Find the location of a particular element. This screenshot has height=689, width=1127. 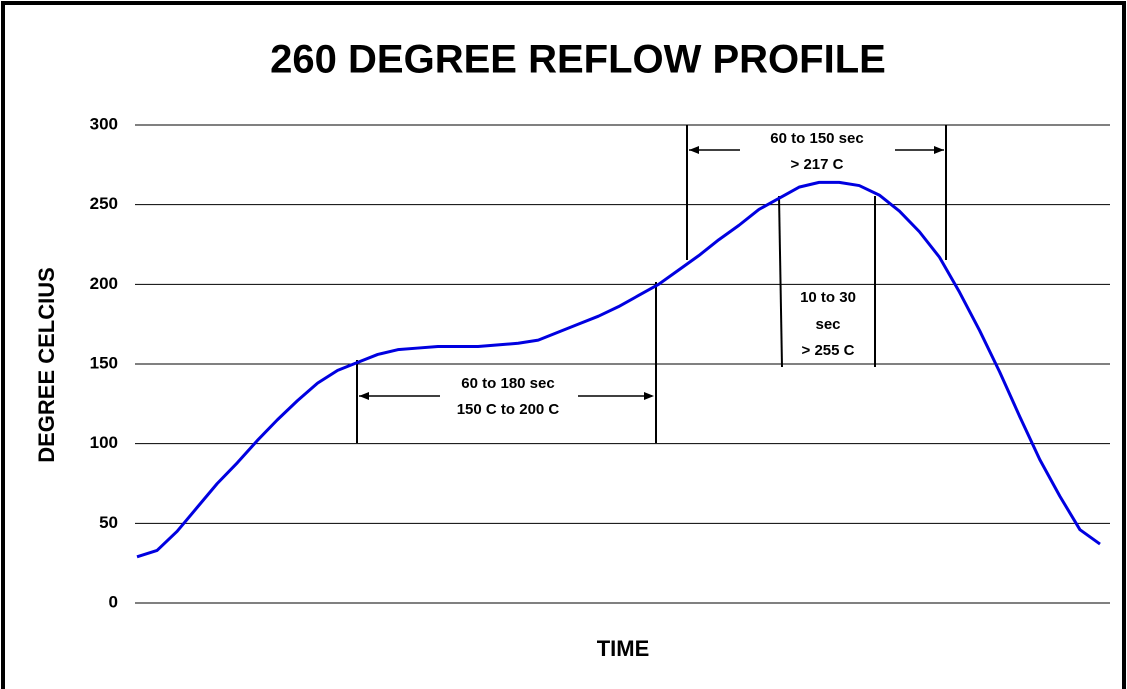

x-axis-label: TIME is located at coordinates (623, 648).